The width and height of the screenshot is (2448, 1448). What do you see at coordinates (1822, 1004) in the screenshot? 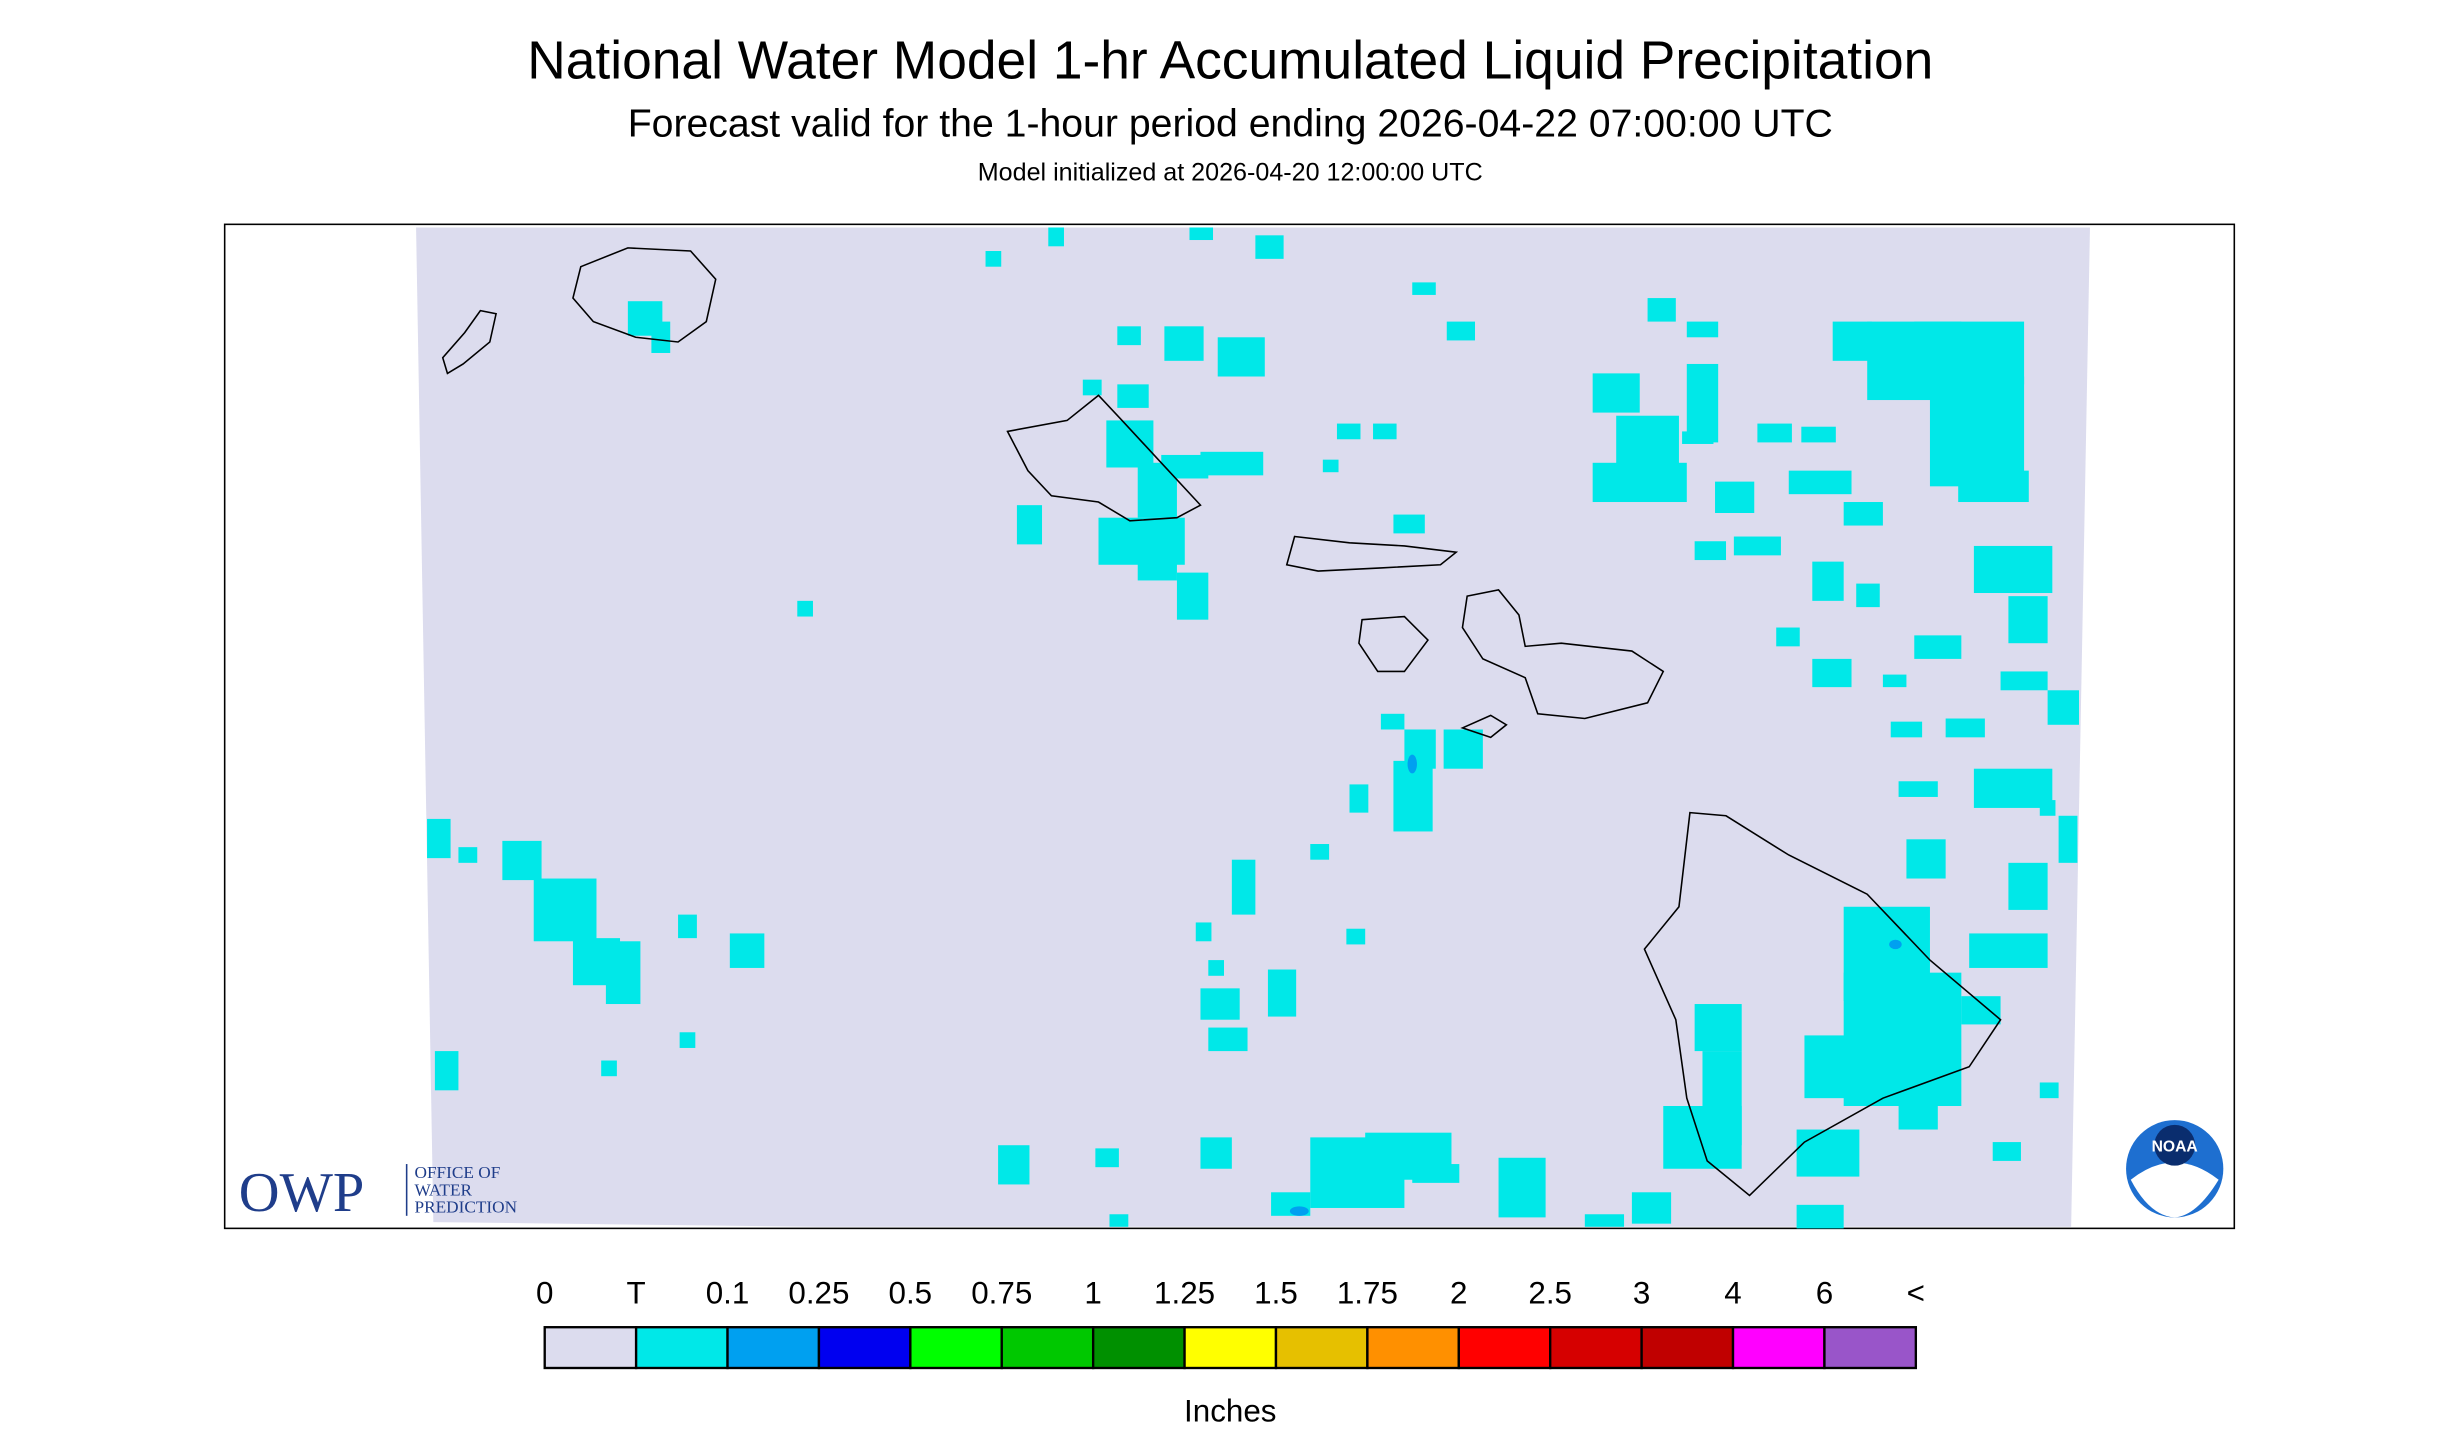
I see `hawaii-island` at bounding box center [1822, 1004].